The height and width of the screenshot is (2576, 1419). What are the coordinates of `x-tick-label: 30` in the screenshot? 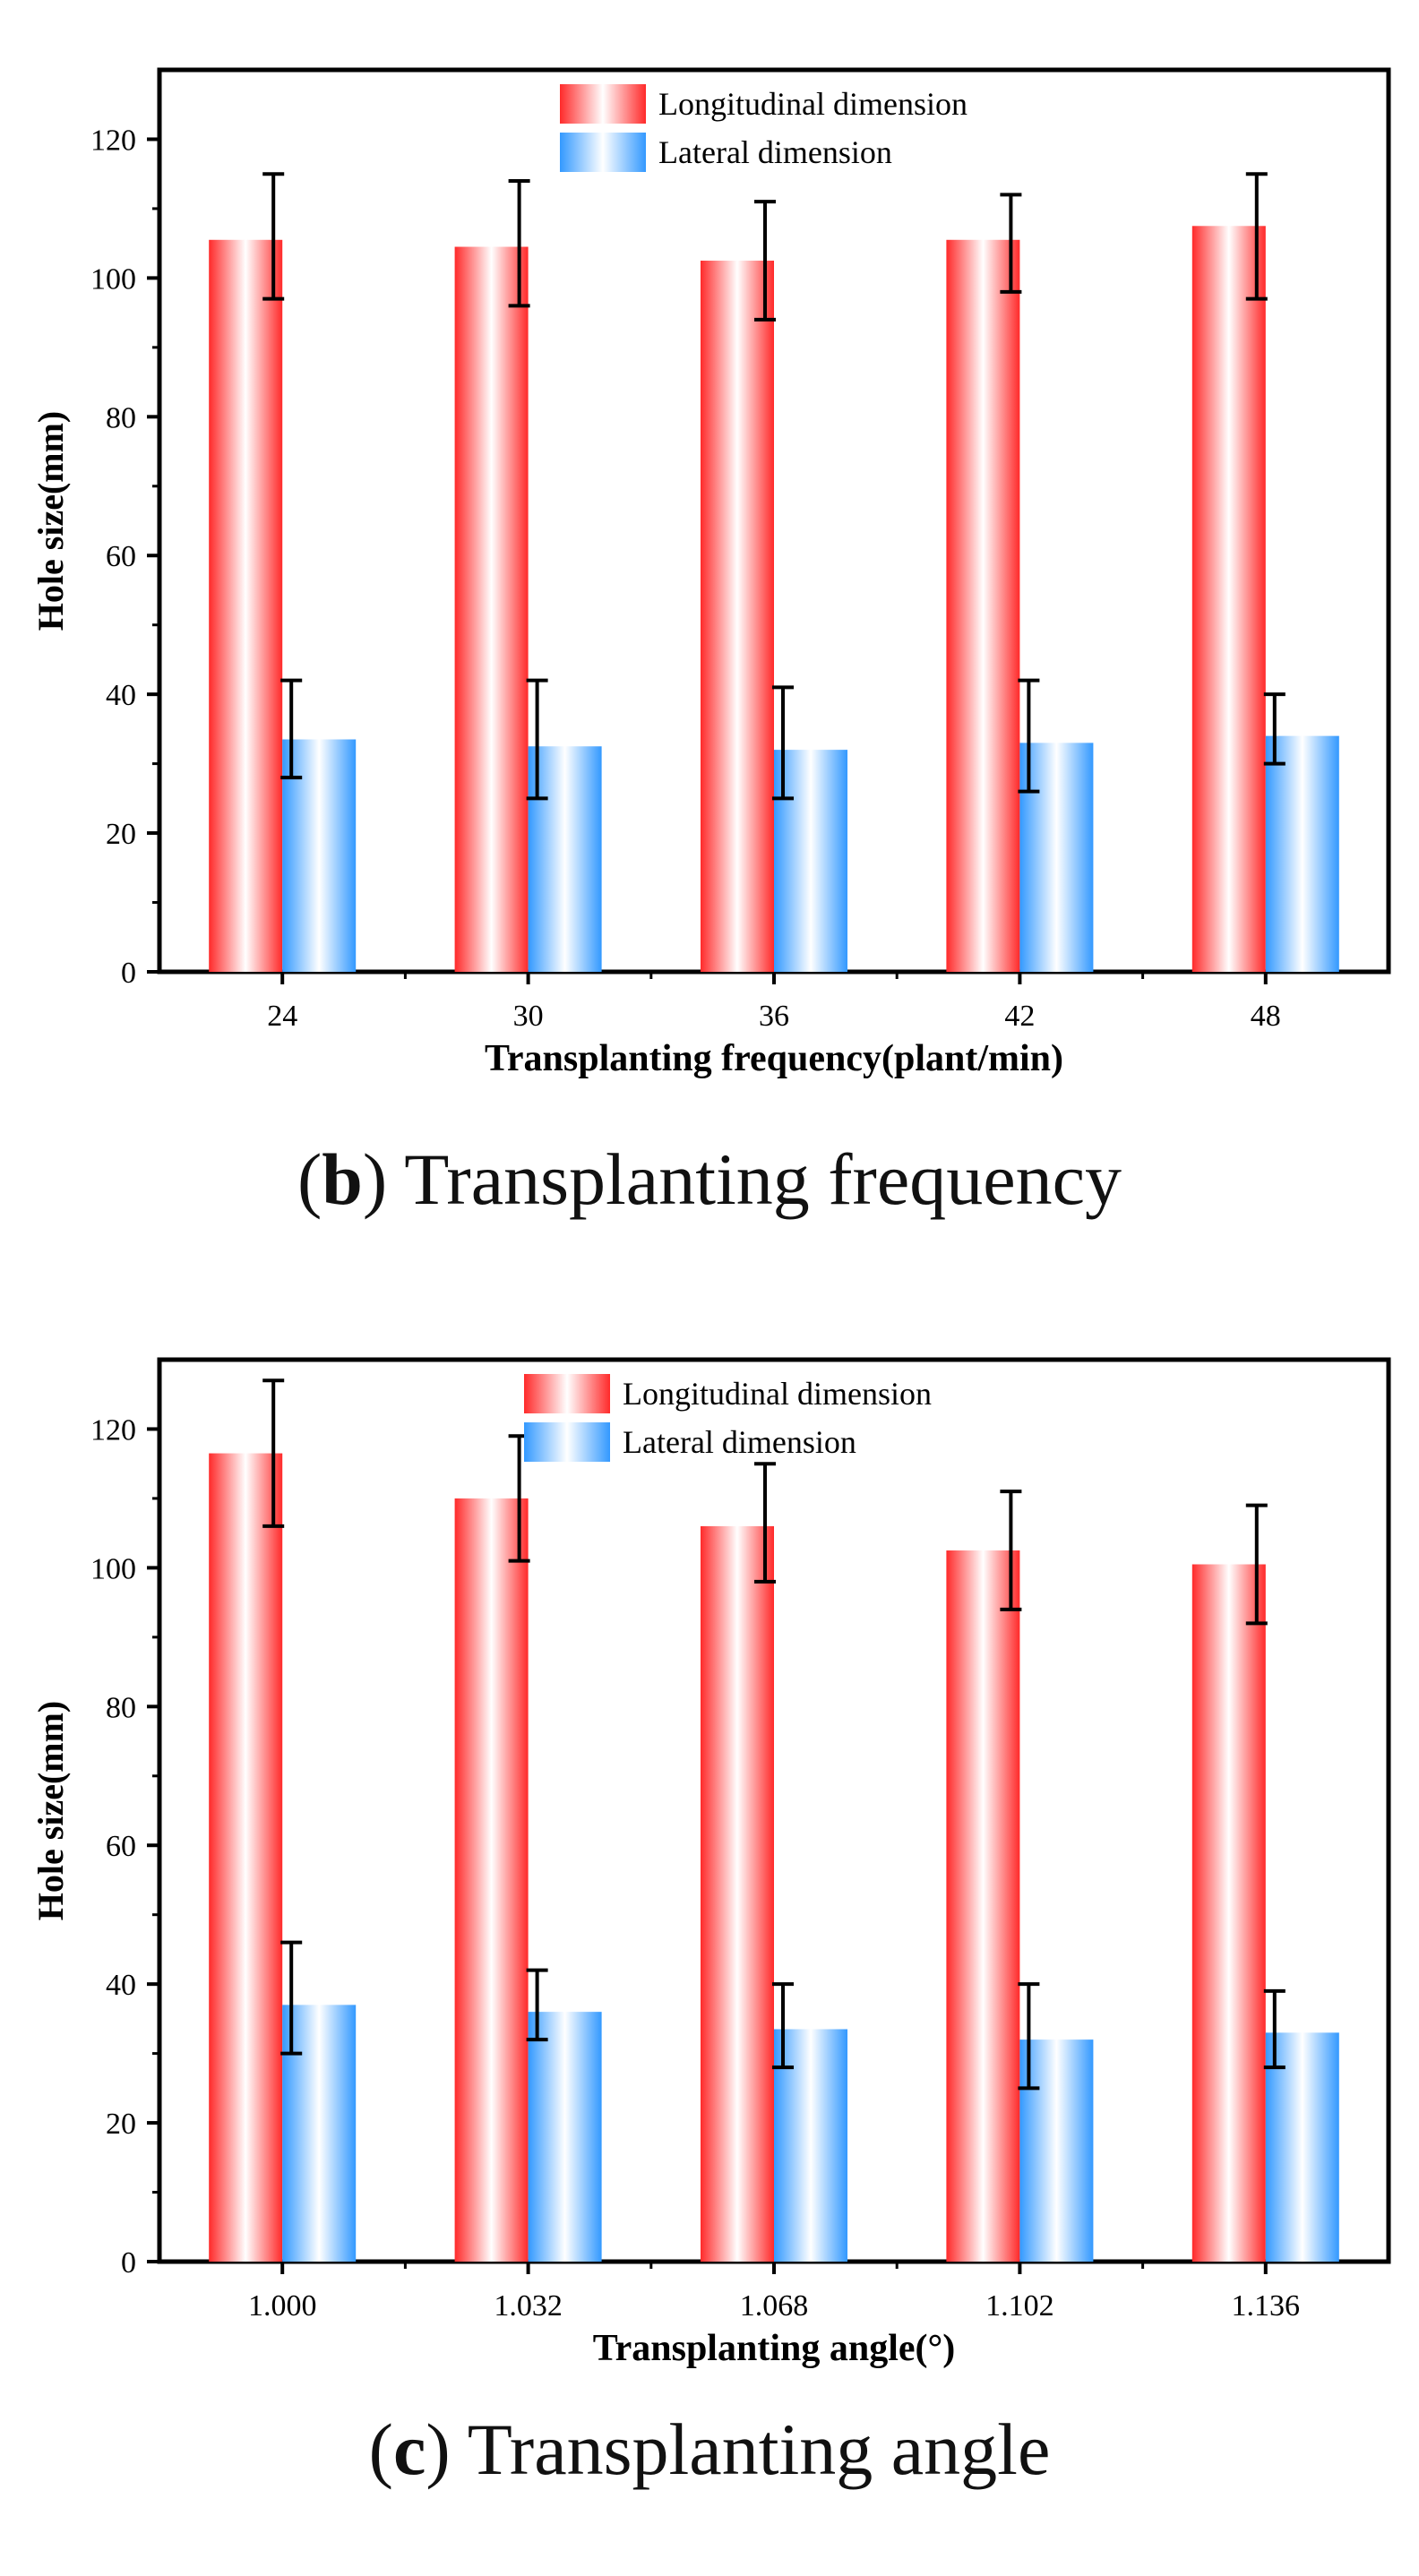 It's located at (528, 1016).